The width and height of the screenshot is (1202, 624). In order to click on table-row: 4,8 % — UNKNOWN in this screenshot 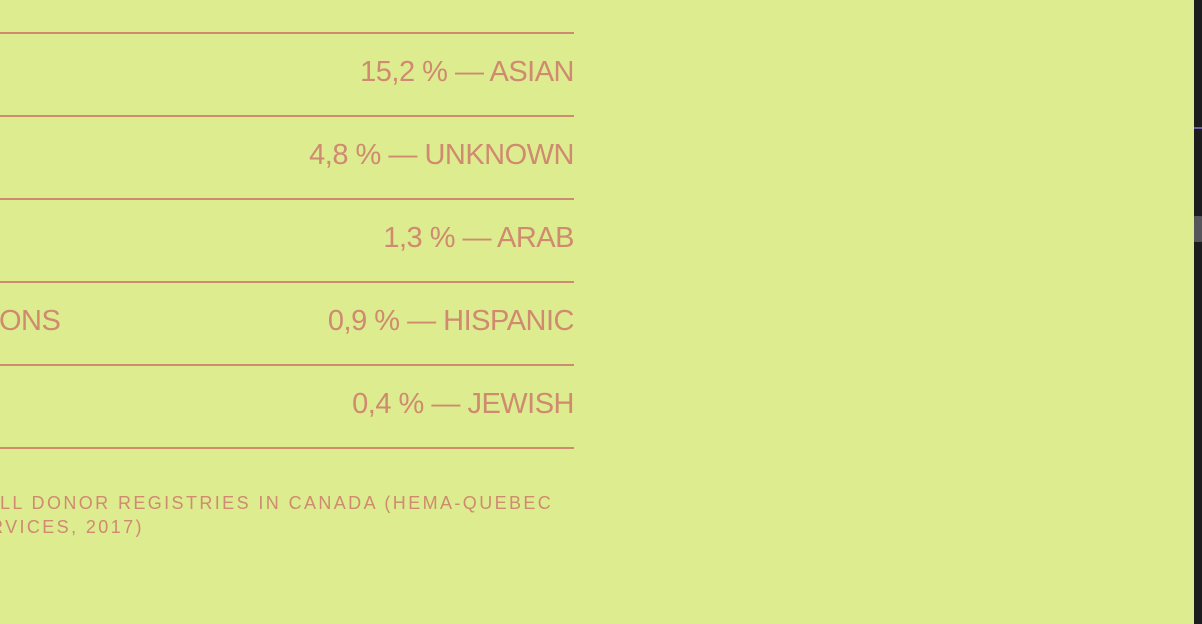, I will do `click(287, 156)`.